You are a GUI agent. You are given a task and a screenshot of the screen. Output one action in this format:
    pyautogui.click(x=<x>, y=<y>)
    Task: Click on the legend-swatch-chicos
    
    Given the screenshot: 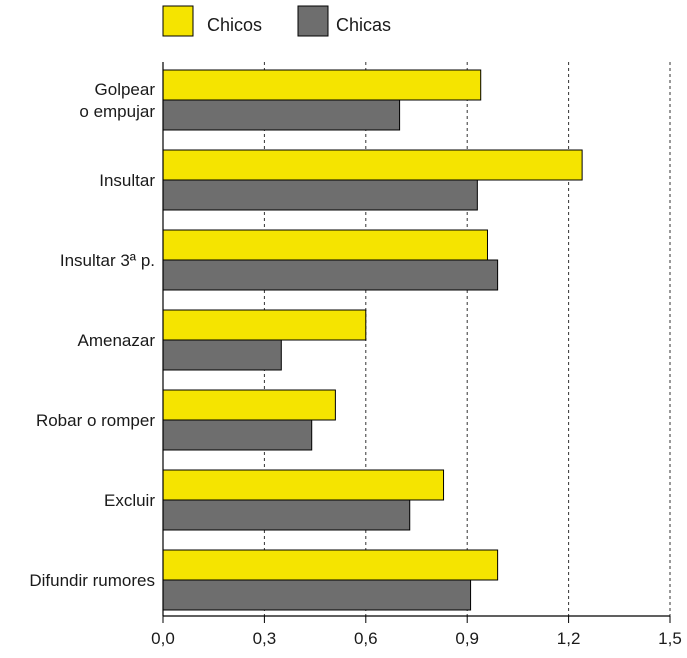 What is the action you would take?
    pyautogui.click(x=178, y=21)
    